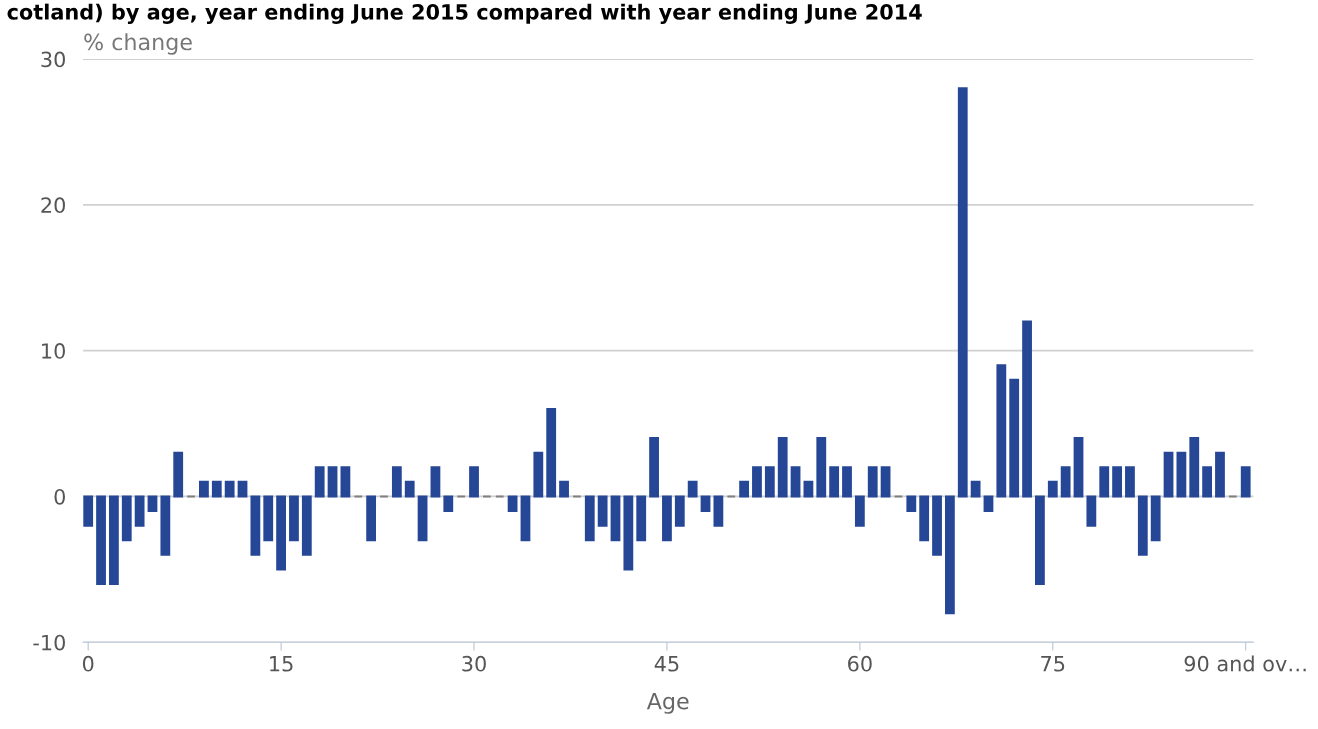  What do you see at coordinates (53, 351) in the screenshot?
I see `y-tick-label: 10` at bounding box center [53, 351].